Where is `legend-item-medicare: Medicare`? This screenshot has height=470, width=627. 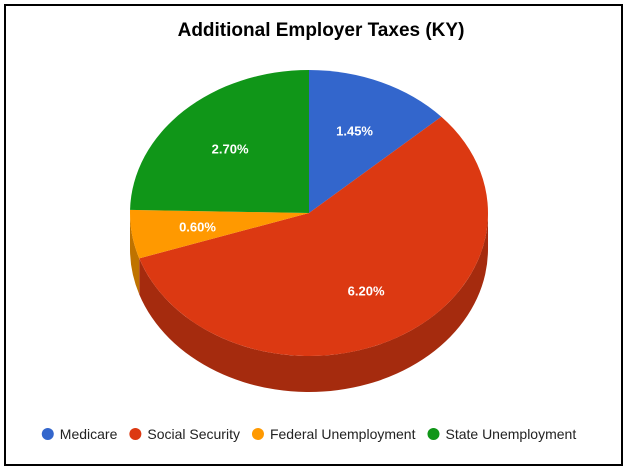 legend-item-medicare: Medicare is located at coordinates (79, 434).